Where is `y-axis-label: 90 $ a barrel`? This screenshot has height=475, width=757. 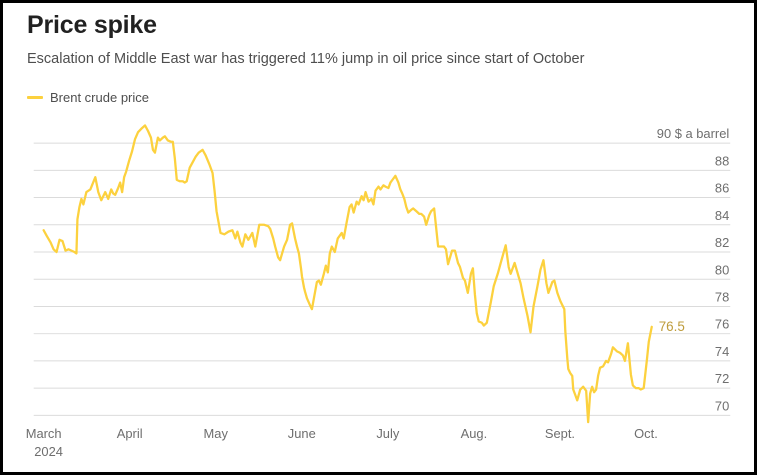
y-axis-label: 90 $ a barrel is located at coordinates (693, 133).